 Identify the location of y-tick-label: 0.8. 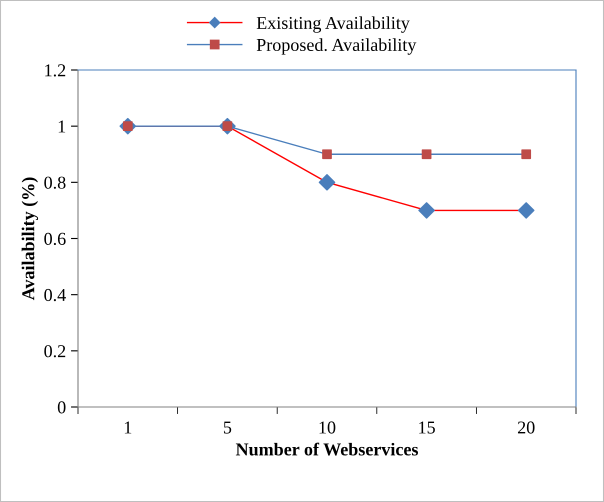
(55, 182).